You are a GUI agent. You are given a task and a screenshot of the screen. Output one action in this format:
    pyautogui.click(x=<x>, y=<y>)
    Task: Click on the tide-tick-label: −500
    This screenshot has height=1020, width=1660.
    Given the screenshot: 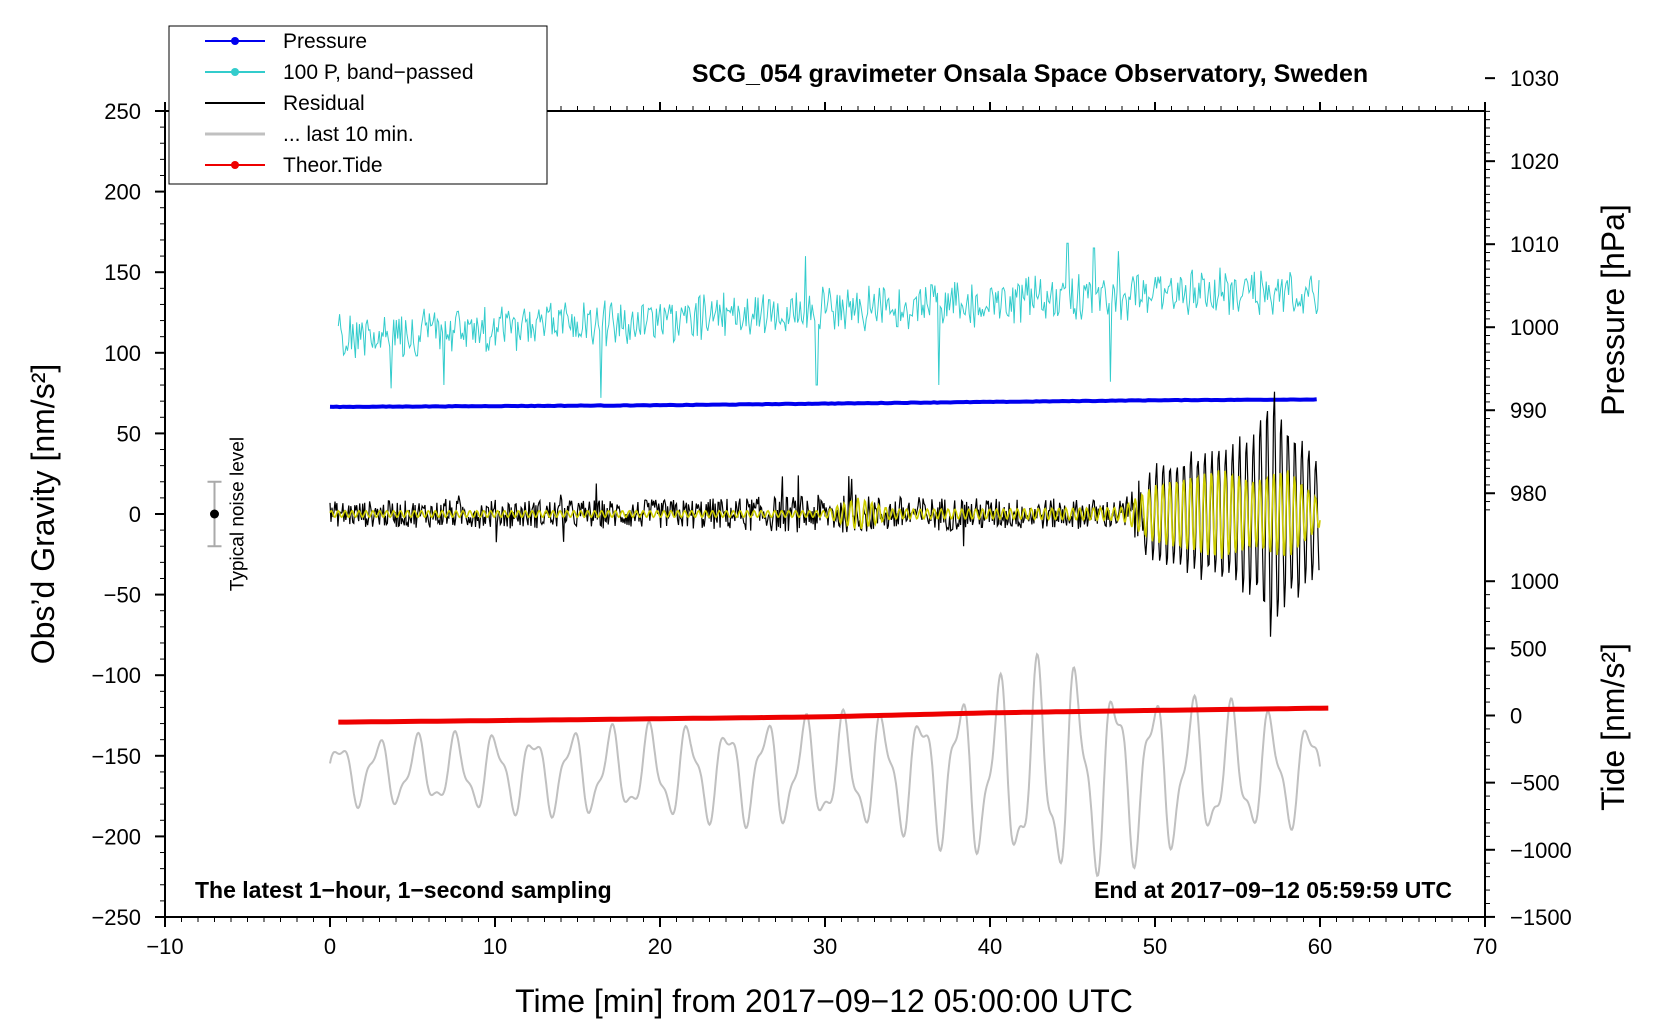 What is the action you would take?
    pyautogui.click(x=1535, y=783)
    